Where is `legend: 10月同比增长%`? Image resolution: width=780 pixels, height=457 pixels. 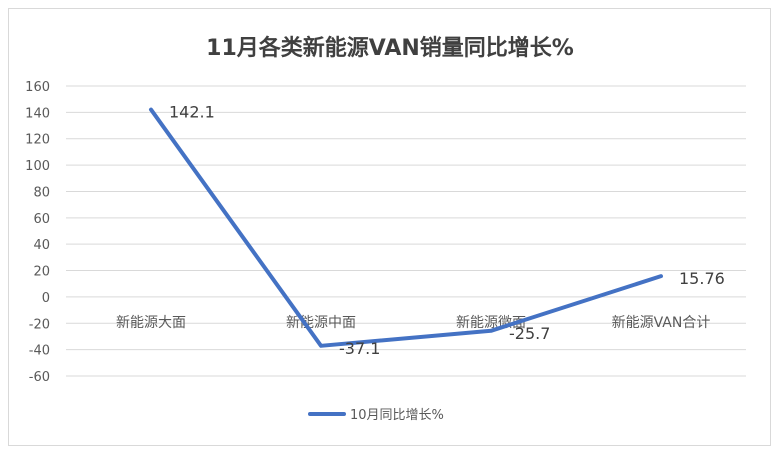
legend: 10月同比增长% is located at coordinates (376, 413).